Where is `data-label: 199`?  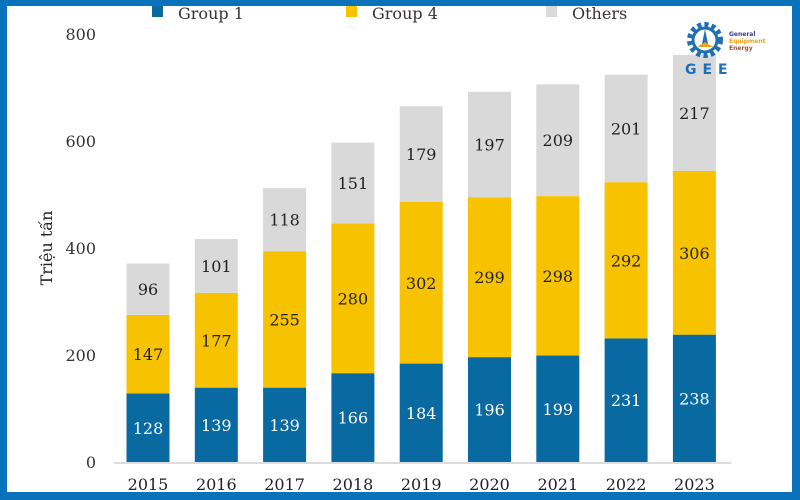
data-label: 199 is located at coordinates (558, 409).